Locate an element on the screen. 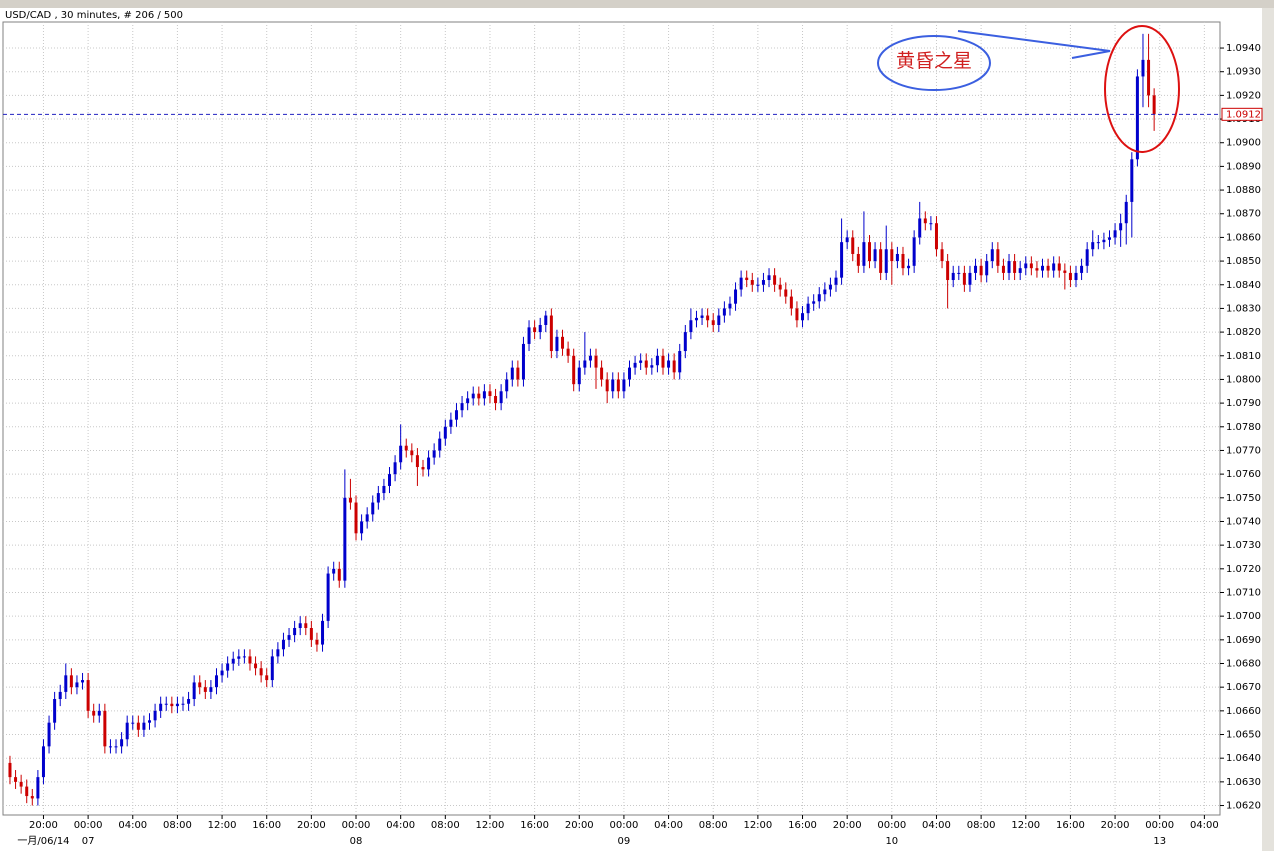 This screenshot has width=1274, height=851. last-price-box is located at coordinates (1242, 114).